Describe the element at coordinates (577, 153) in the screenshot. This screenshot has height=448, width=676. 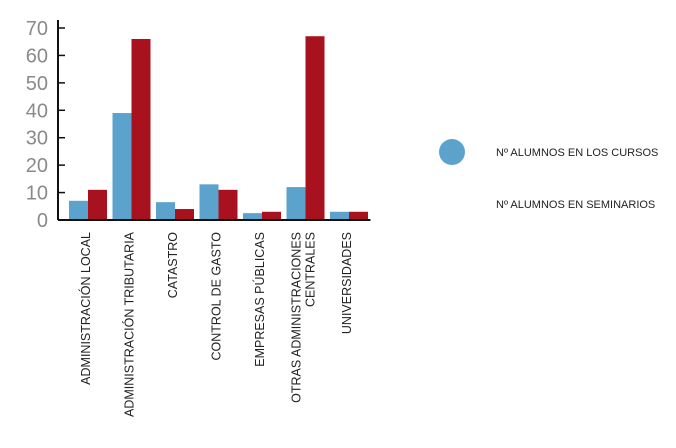
I see `legend-label-0: Nº ALUMNOS EN LOS CURSOS` at that location.